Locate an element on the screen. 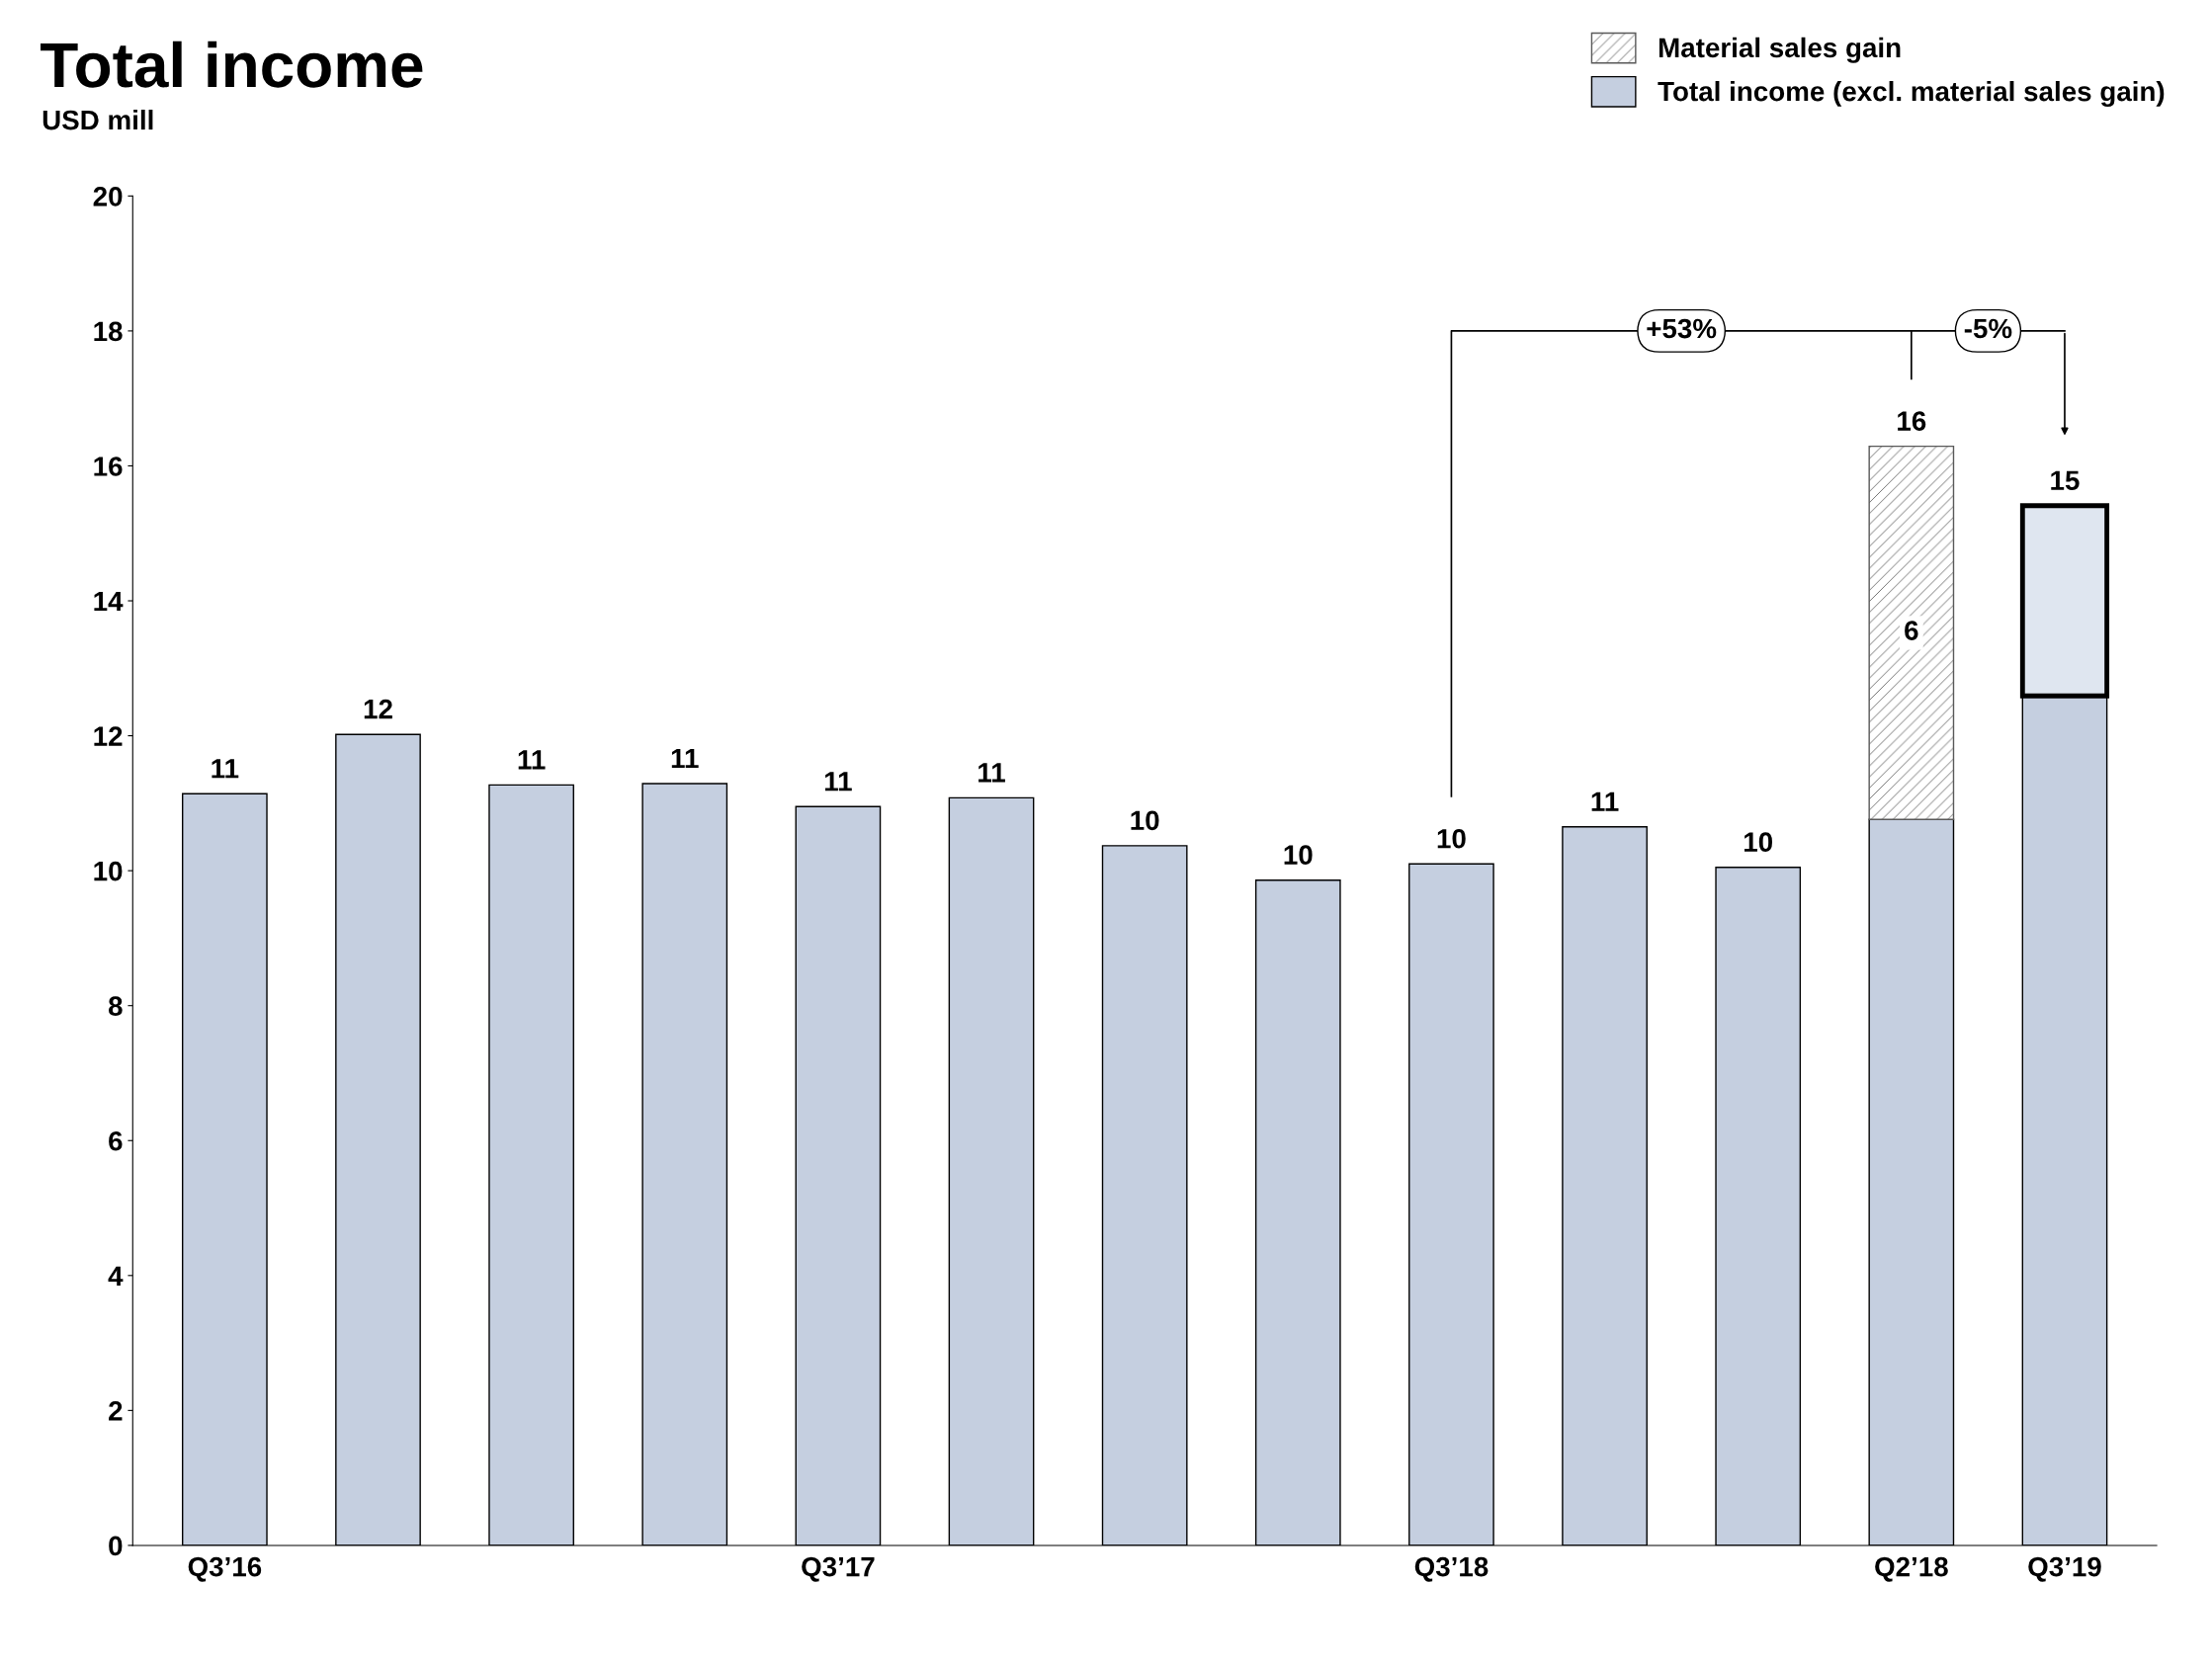 The image size is (2212, 1668). legend-label: Total income (excl. material sales gain) is located at coordinates (1911, 93).